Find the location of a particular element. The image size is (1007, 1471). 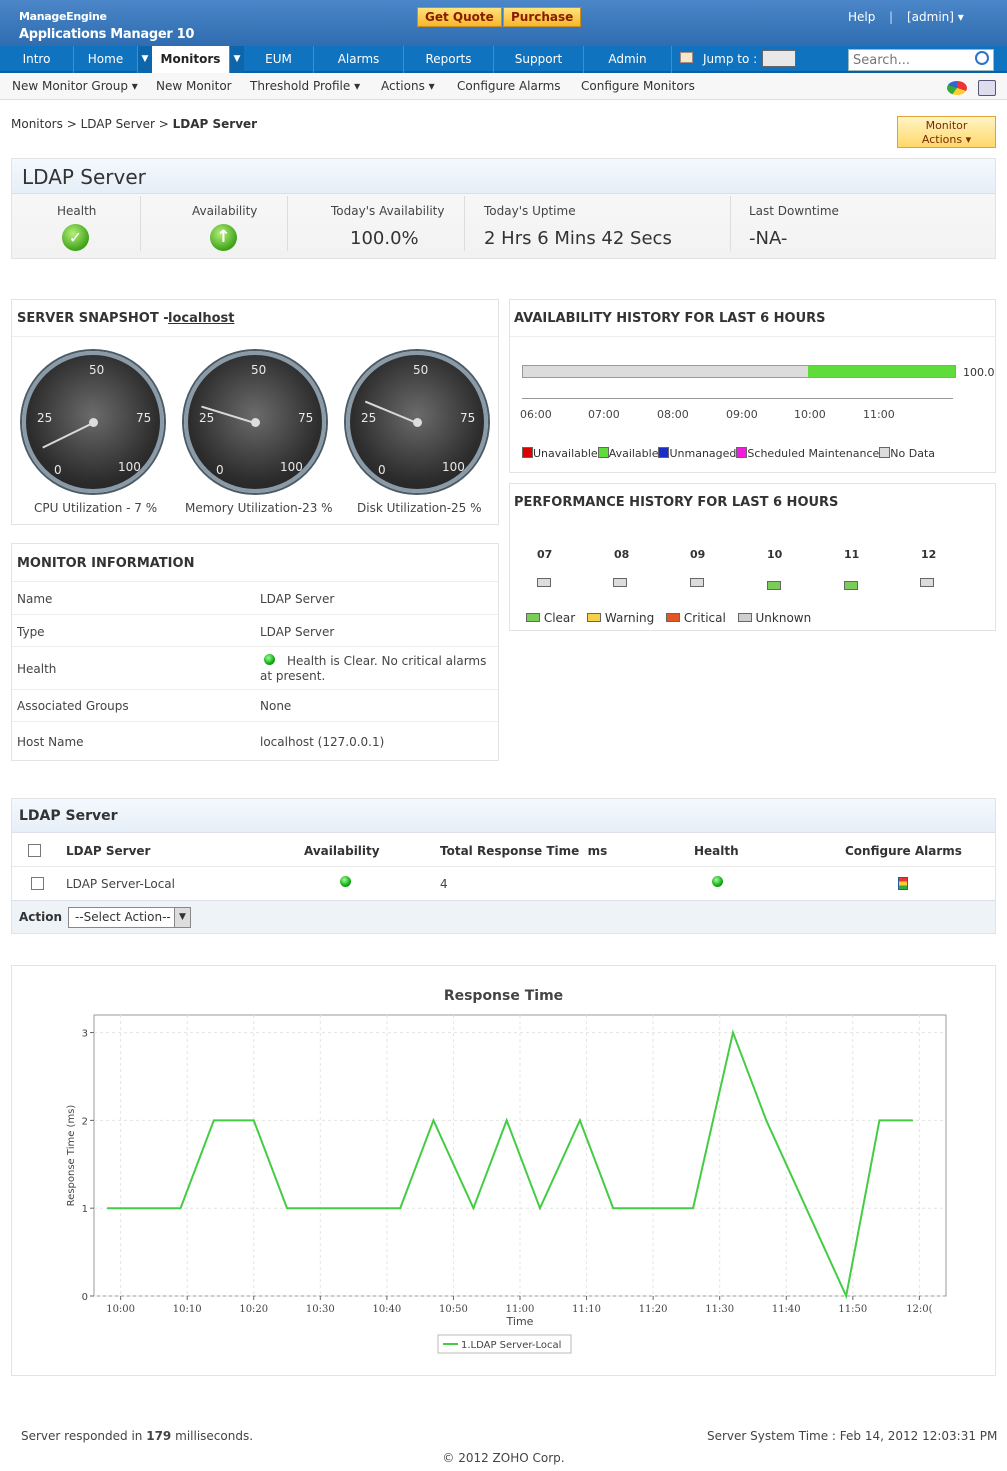

gauge-hub is located at coordinates (417, 422).